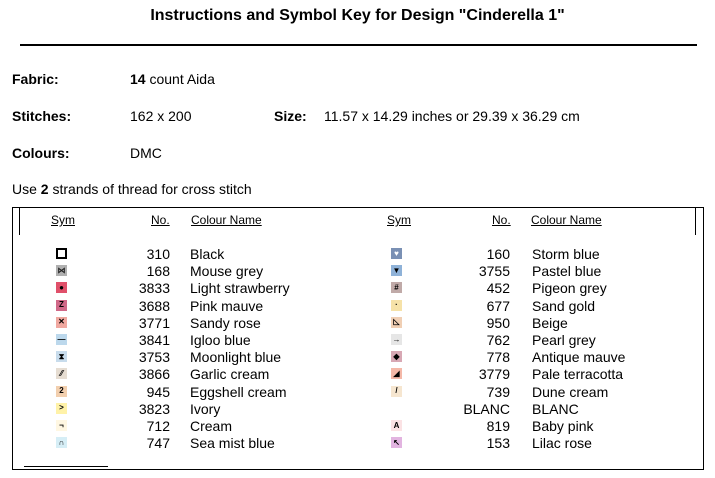 The height and width of the screenshot is (478, 715). I want to click on colour-number: 950, so click(498, 322).